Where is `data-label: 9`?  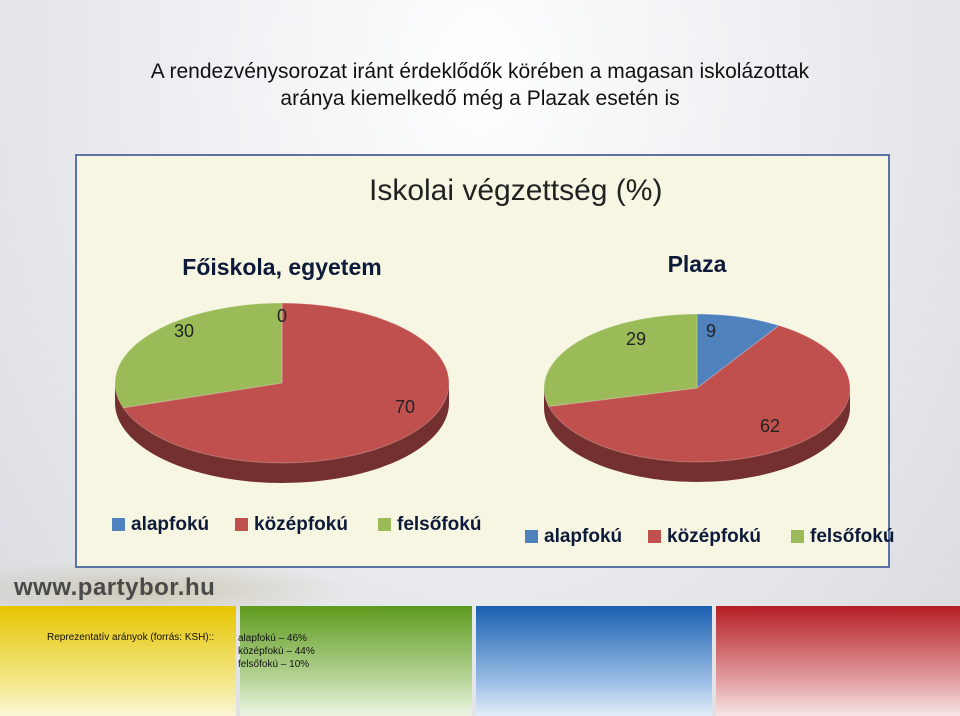 data-label: 9 is located at coordinates (711, 331).